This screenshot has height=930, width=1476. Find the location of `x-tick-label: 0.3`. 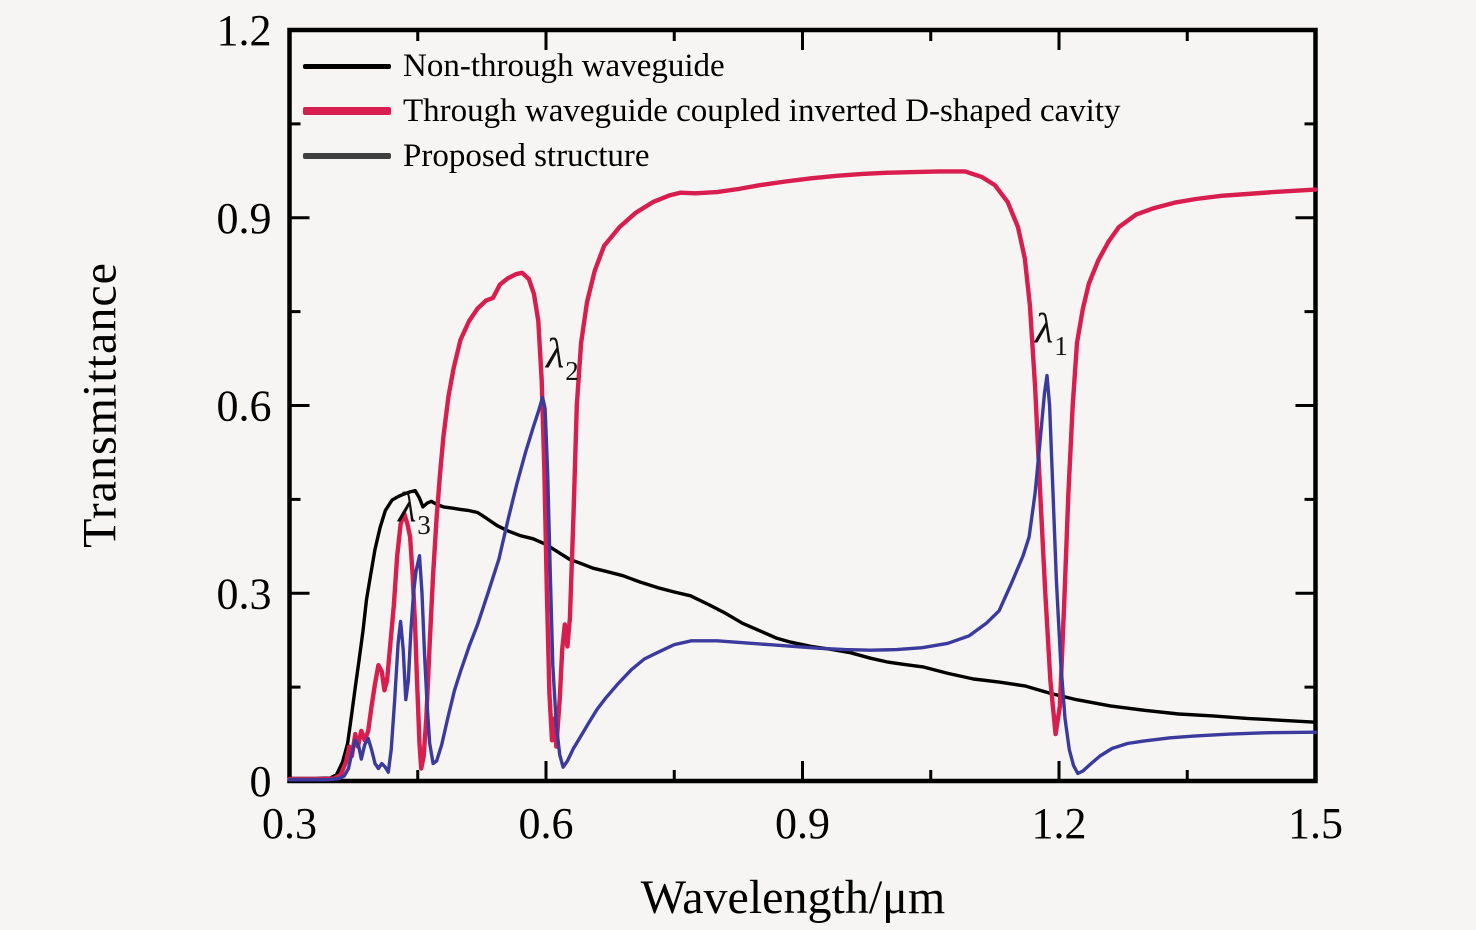

x-tick-label: 0.3 is located at coordinates (289, 823).